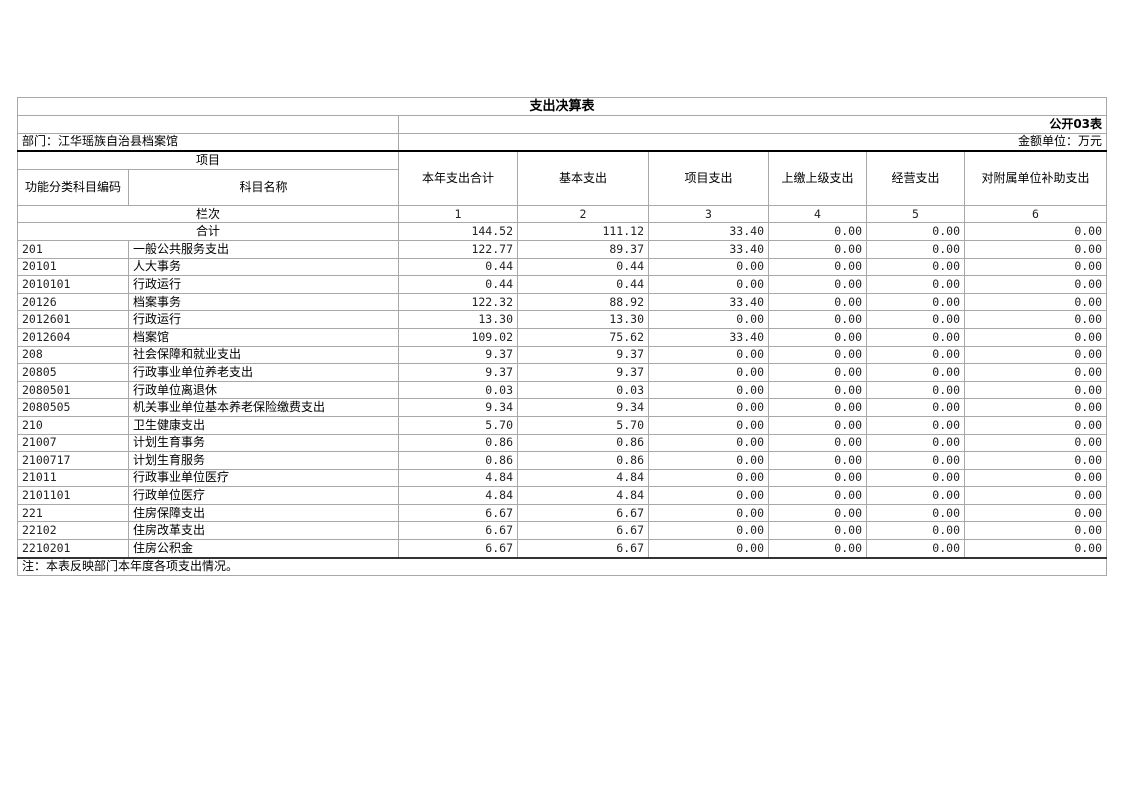 This screenshot has width=1122, height=793. Describe the element at coordinates (73, 337) in the screenshot. I see `row-code: 2012604` at that location.